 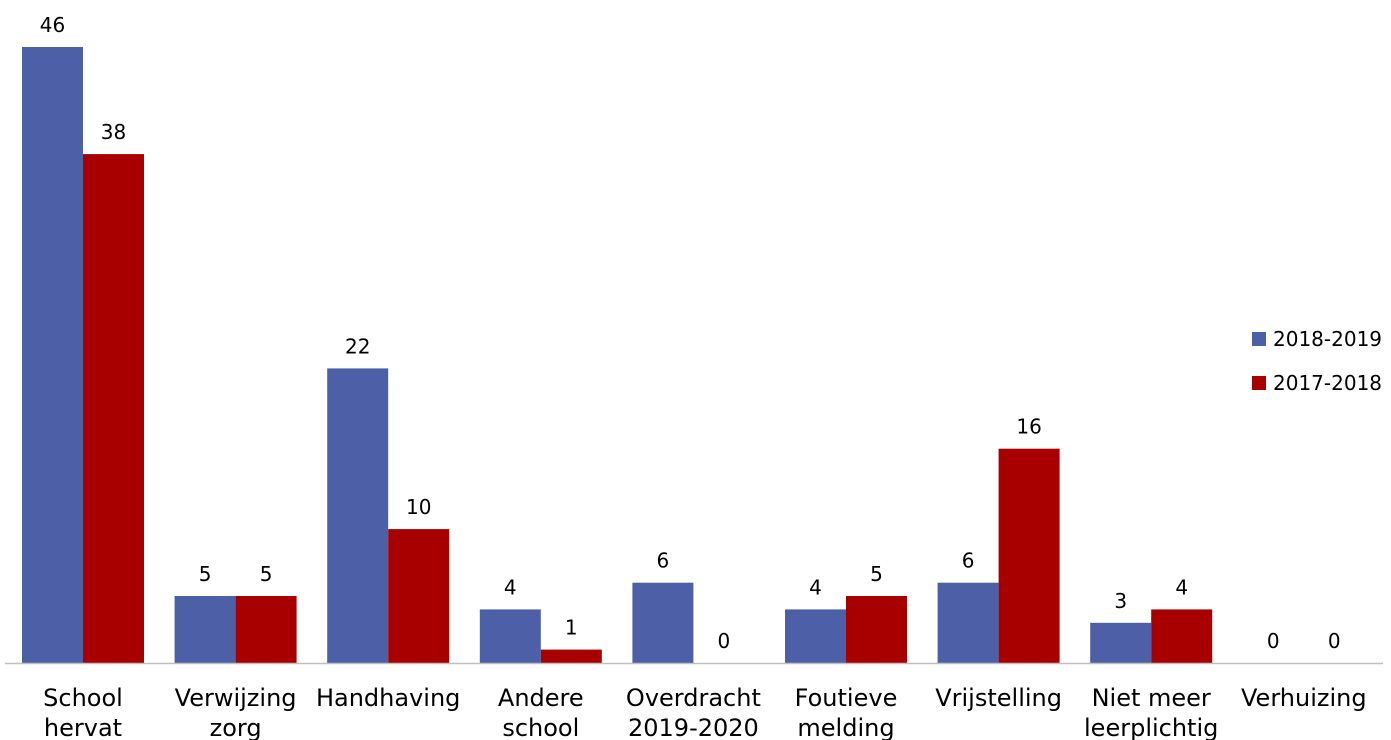 What do you see at coordinates (1151, 727) in the screenshot?
I see `category-label: leerplichtig` at bounding box center [1151, 727].